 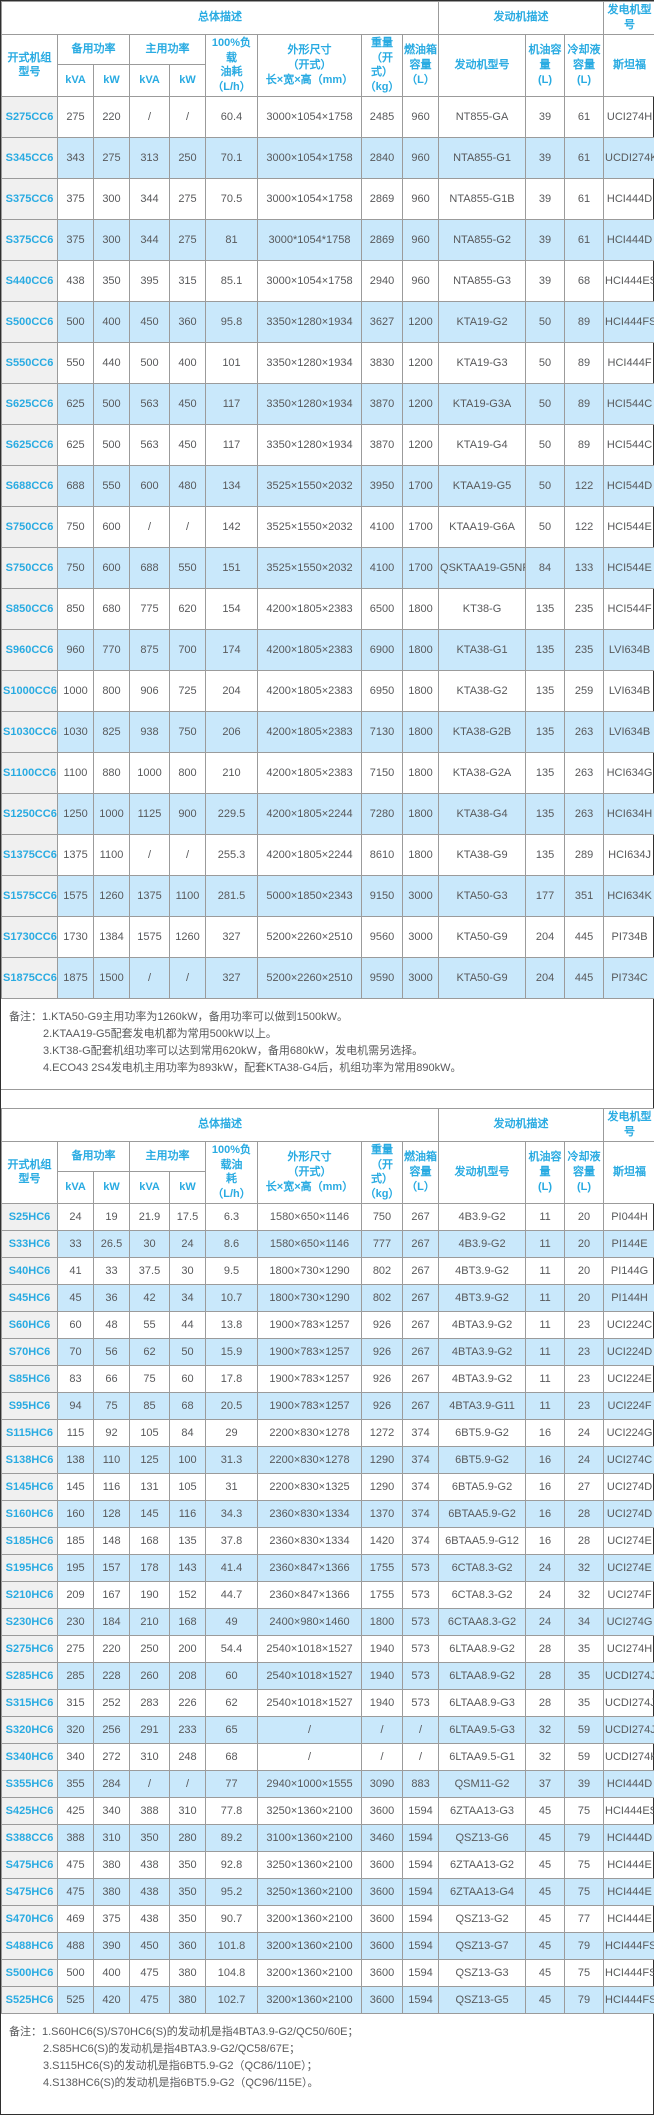 I want to click on model-link: S45HC6, so click(x=30, y=1298).